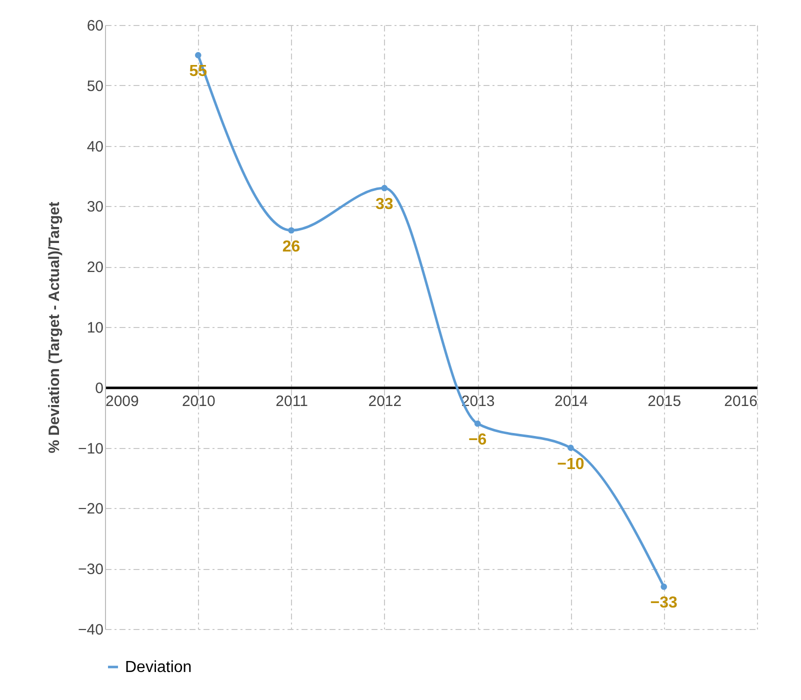  Describe the element at coordinates (158, 667) in the screenshot. I see `legend-label: Deviation` at that location.